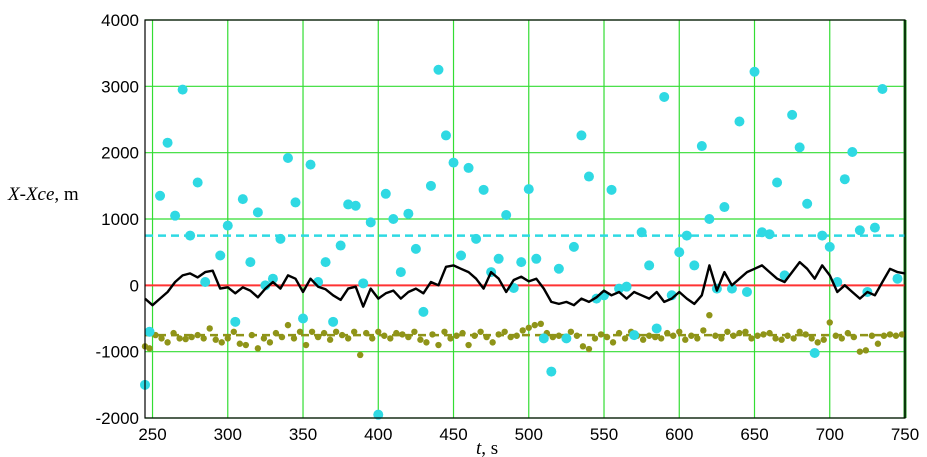 The height and width of the screenshot is (457, 927). I want to click on x-axis-label: t, s, so click(487, 447).